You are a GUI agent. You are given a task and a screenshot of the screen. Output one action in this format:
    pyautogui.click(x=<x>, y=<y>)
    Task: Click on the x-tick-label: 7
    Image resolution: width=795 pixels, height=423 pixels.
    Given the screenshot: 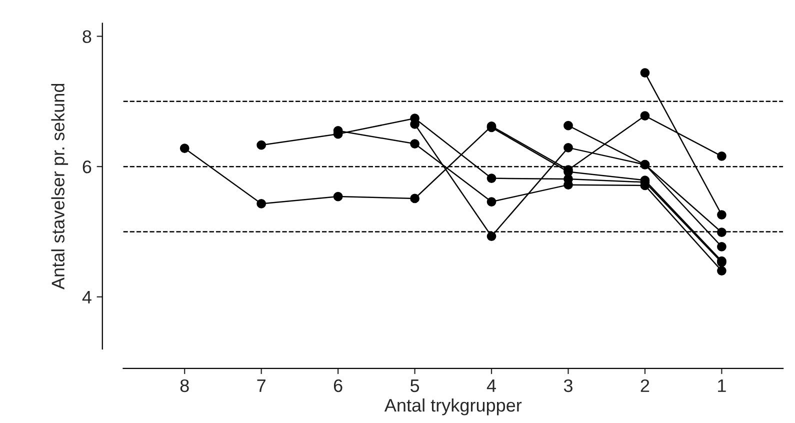 What is the action you would take?
    pyautogui.click(x=261, y=386)
    